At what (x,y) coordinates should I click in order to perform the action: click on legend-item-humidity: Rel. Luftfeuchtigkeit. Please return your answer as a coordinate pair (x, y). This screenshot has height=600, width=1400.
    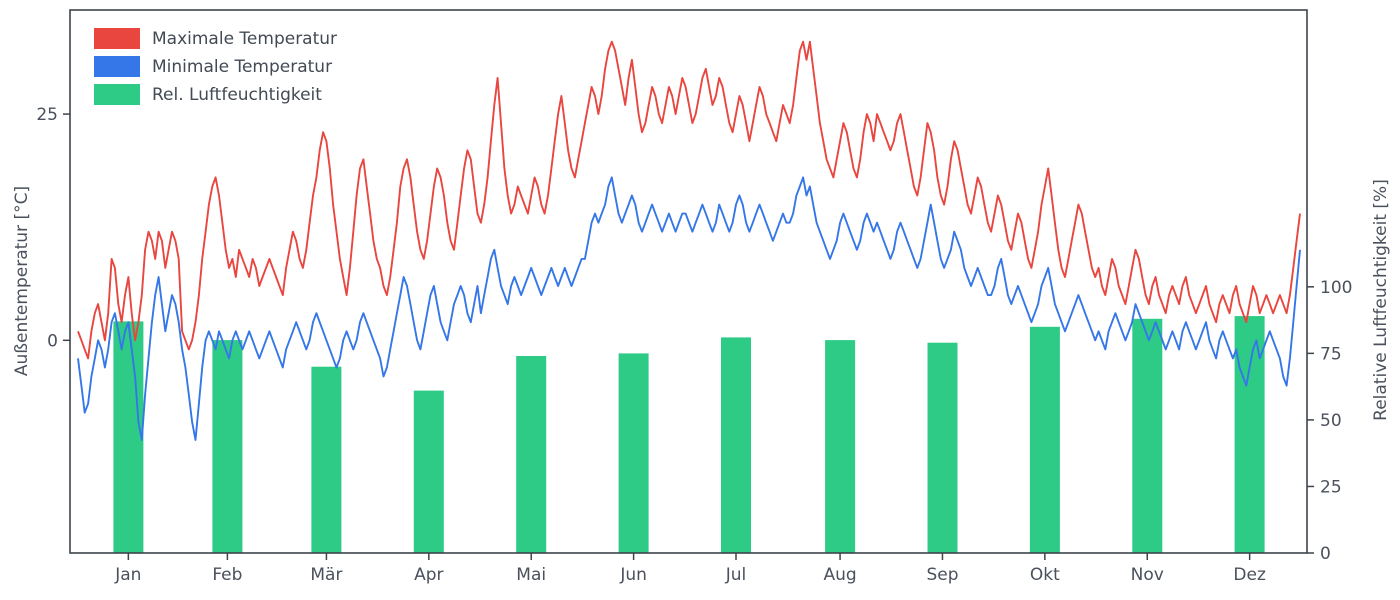
    Looking at the image, I should click on (215, 94).